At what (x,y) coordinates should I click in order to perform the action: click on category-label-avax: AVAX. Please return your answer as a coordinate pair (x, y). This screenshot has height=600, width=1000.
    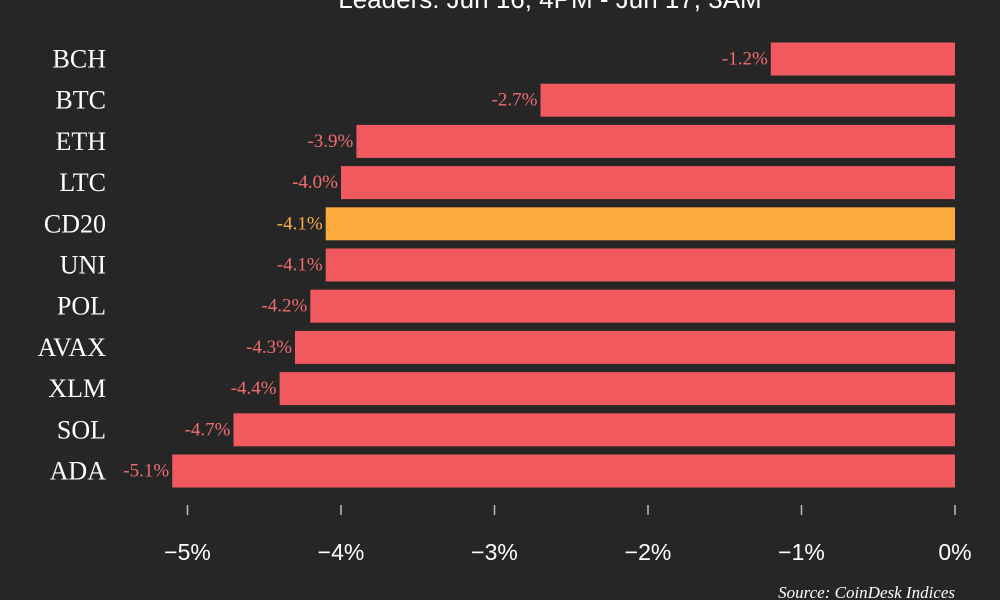
    Looking at the image, I should click on (72, 347).